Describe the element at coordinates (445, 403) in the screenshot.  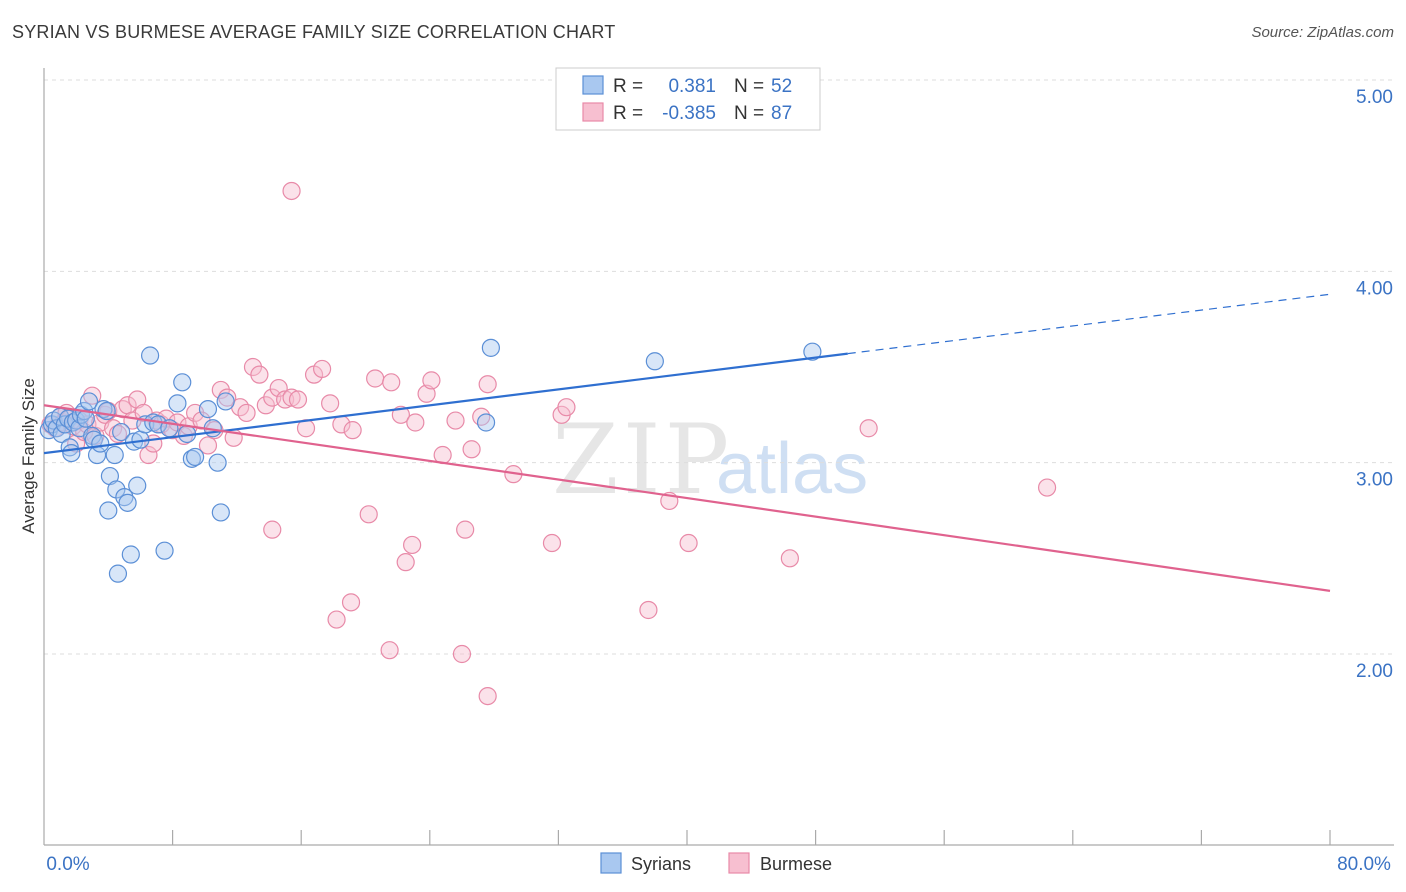
I see `syrians-trend-line` at that location.